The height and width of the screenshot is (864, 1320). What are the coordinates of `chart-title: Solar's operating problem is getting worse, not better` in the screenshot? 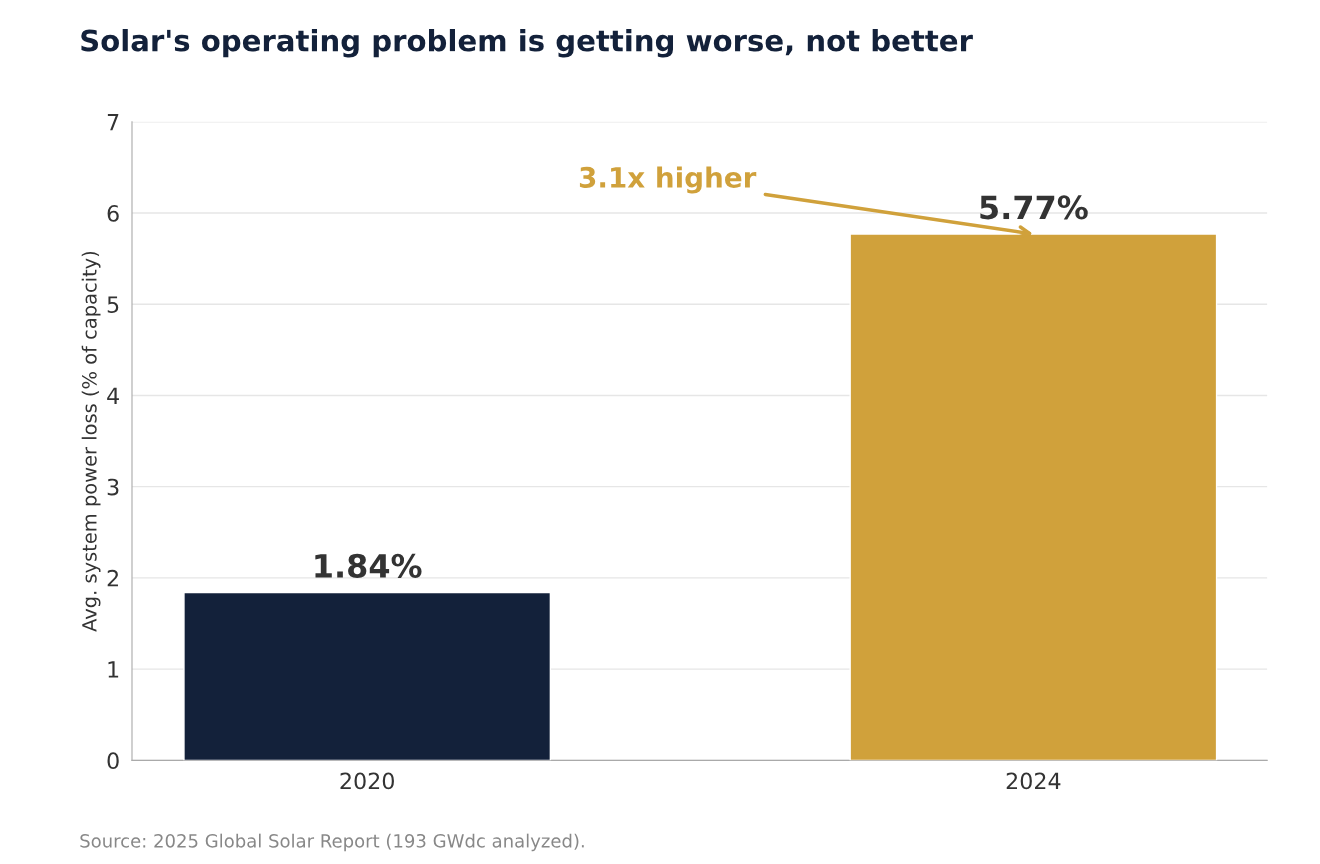 It's located at (527, 43).